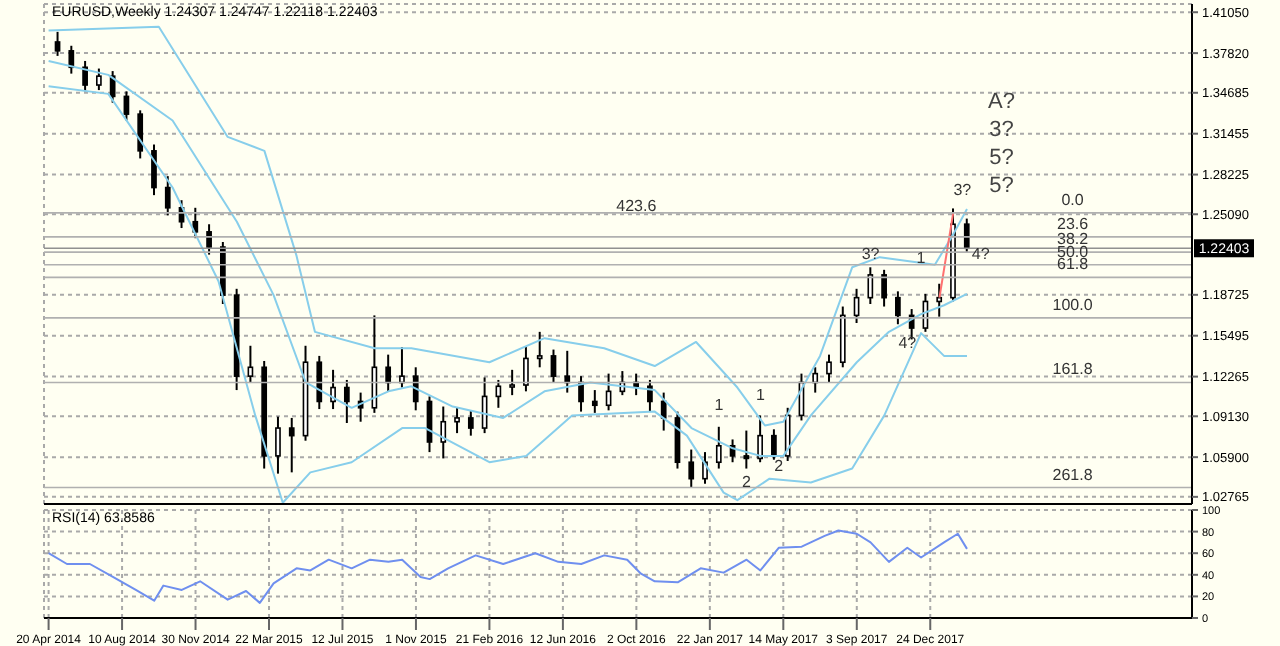  What do you see at coordinates (1073, 223) in the screenshot?
I see `annotation: 23.6` at bounding box center [1073, 223].